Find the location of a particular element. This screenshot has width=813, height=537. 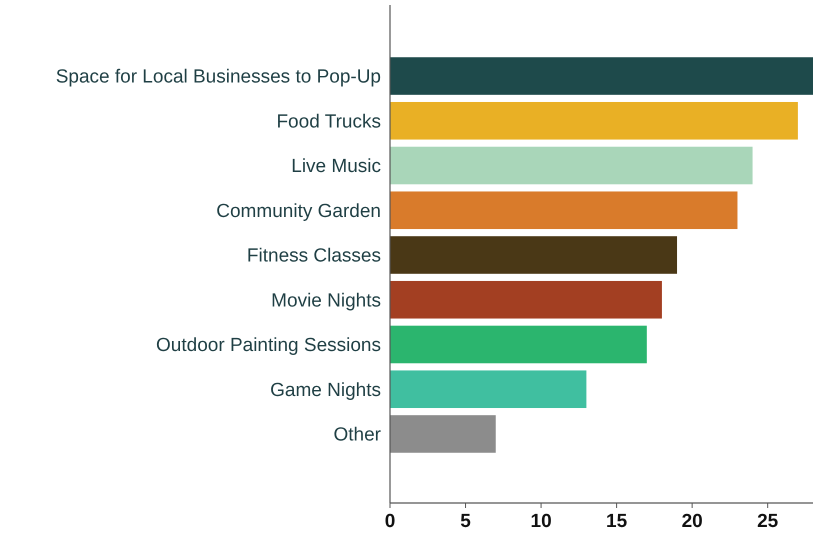

y-tick-label: Movie Nights is located at coordinates (326, 301).